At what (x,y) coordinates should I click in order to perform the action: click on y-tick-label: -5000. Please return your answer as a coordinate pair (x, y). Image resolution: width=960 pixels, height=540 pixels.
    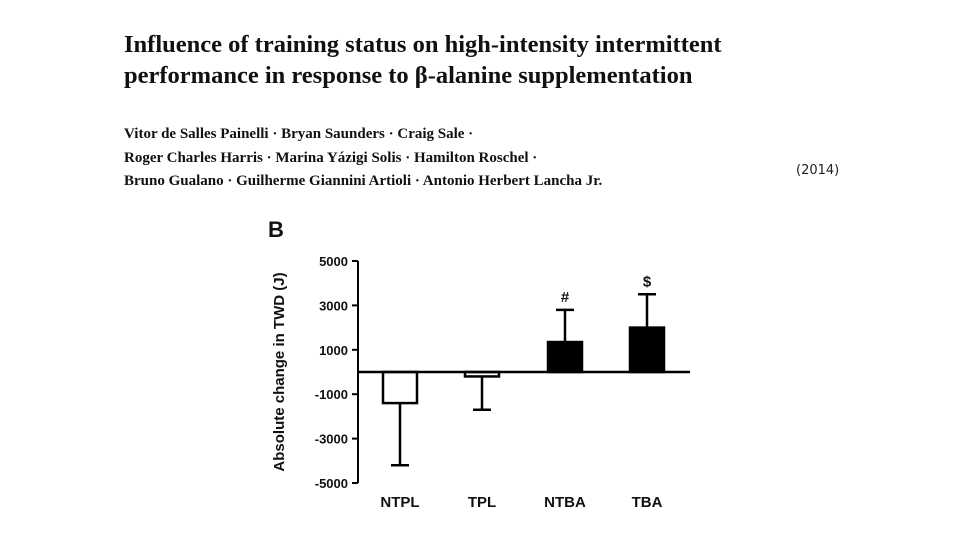
    Looking at the image, I should click on (331, 483).